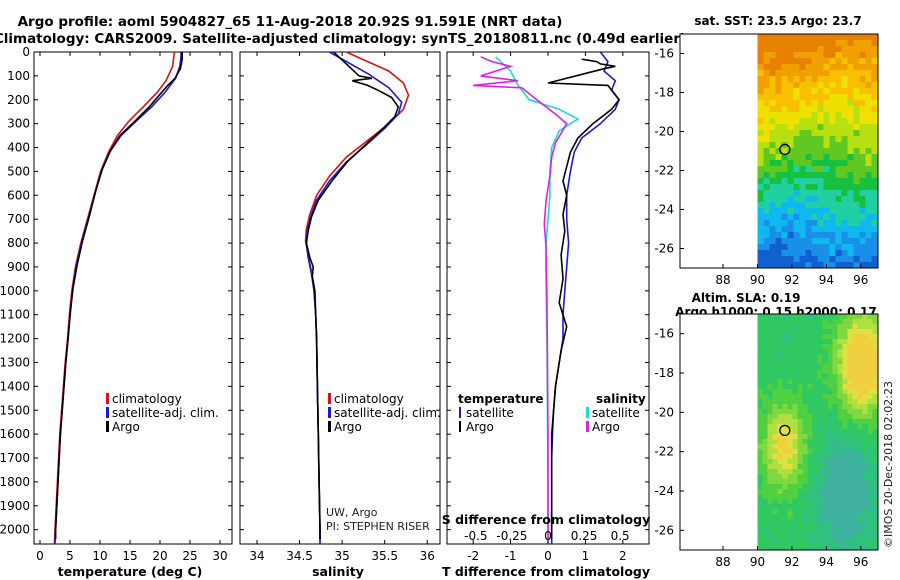  I want to click on legend-satellite-swatch, so click(329, 412).